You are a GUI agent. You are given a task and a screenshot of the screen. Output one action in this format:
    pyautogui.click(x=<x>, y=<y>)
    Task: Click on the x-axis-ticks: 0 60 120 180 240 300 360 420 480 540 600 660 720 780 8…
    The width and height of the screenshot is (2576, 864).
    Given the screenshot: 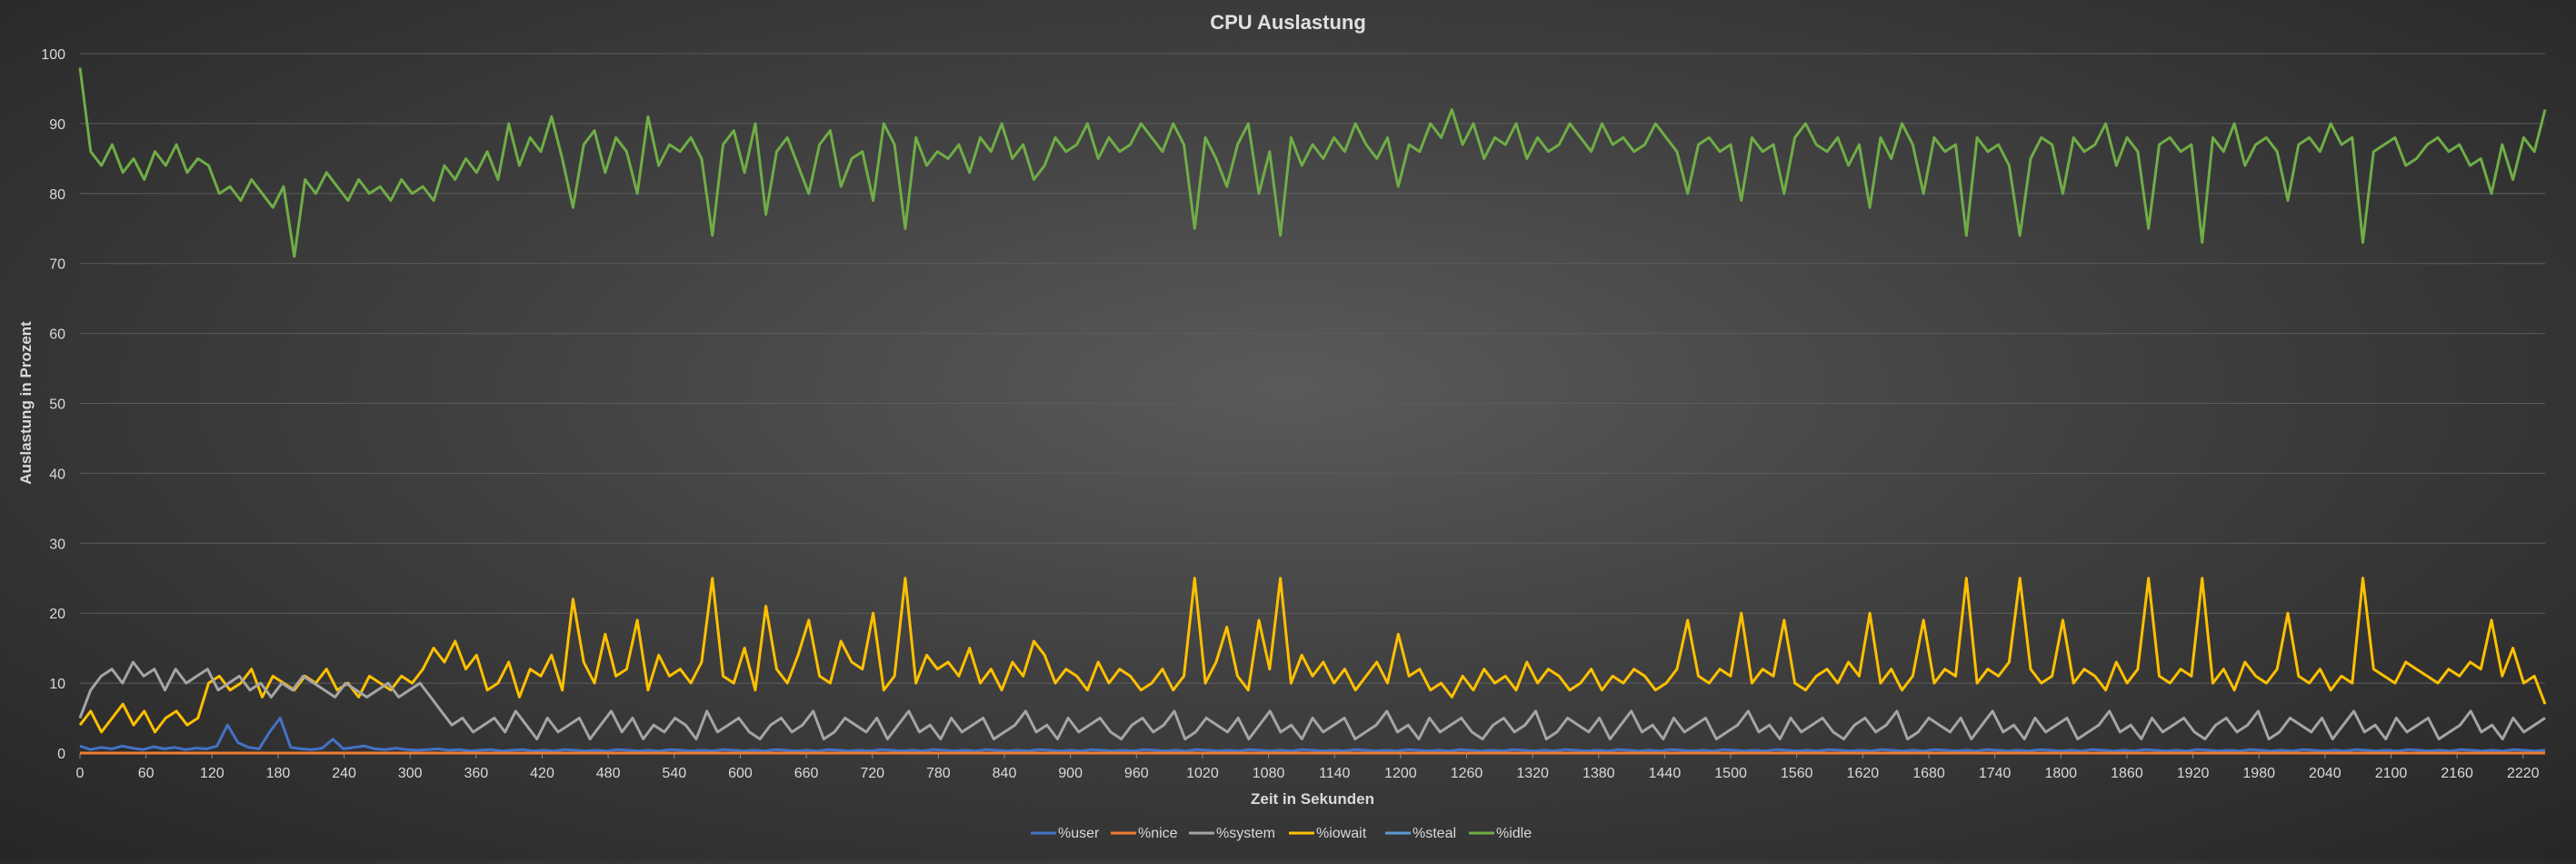 What is the action you would take?
    pyautogui.click(x=1308, y=767)
    